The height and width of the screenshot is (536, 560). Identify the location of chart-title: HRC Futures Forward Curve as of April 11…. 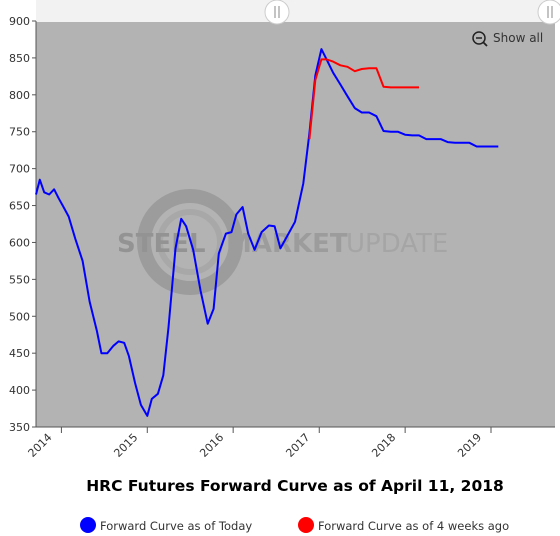
(295, 486).